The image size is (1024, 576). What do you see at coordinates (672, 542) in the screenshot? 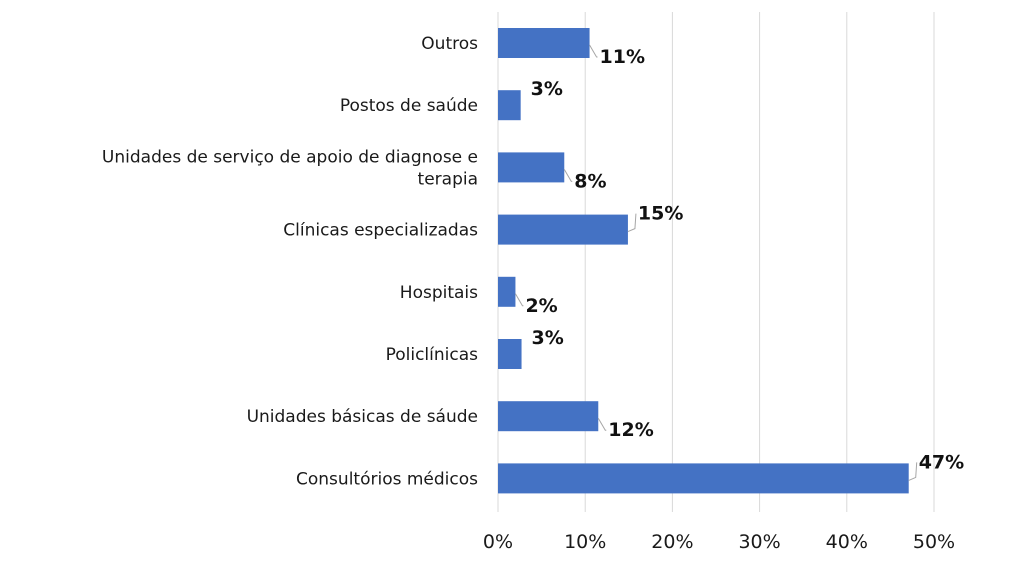
I see `x-tick-label: 20%` at bounding box center [672, 542].